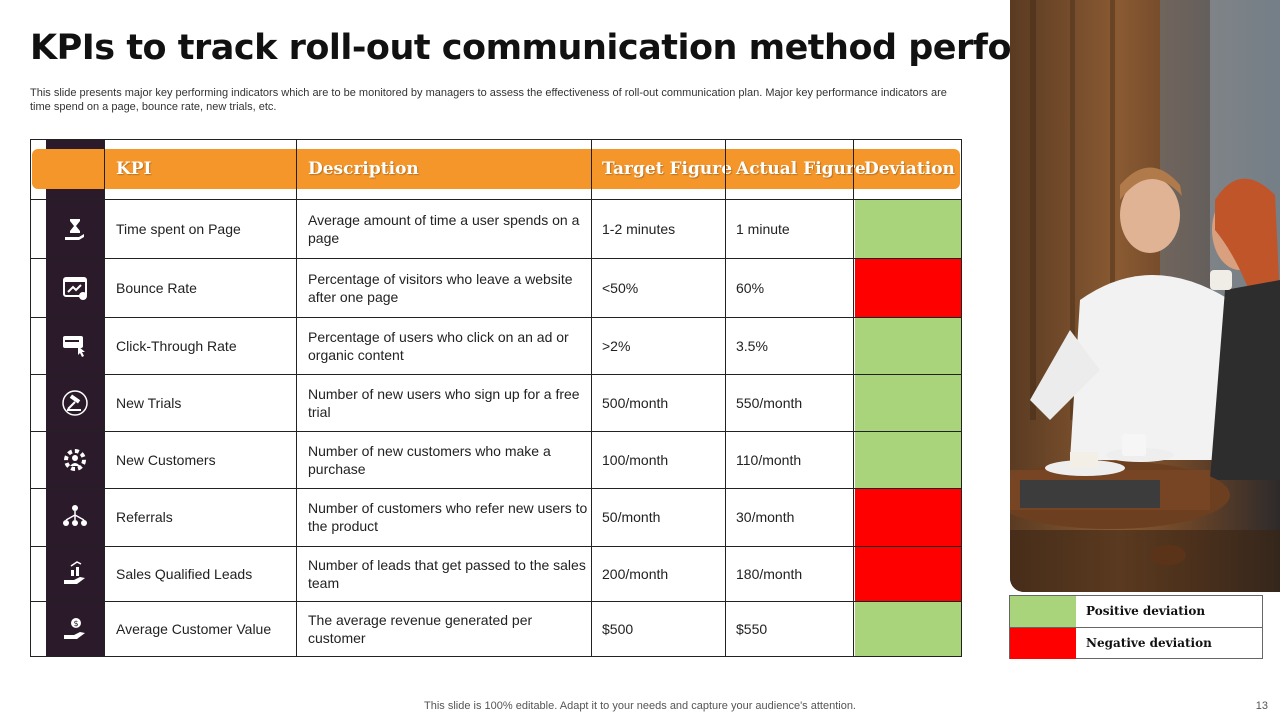  What do you see at coordinates (635, 459) in the screenshot?
I see `target-figure-cell: 100/month` at bounding box center [635, 459].